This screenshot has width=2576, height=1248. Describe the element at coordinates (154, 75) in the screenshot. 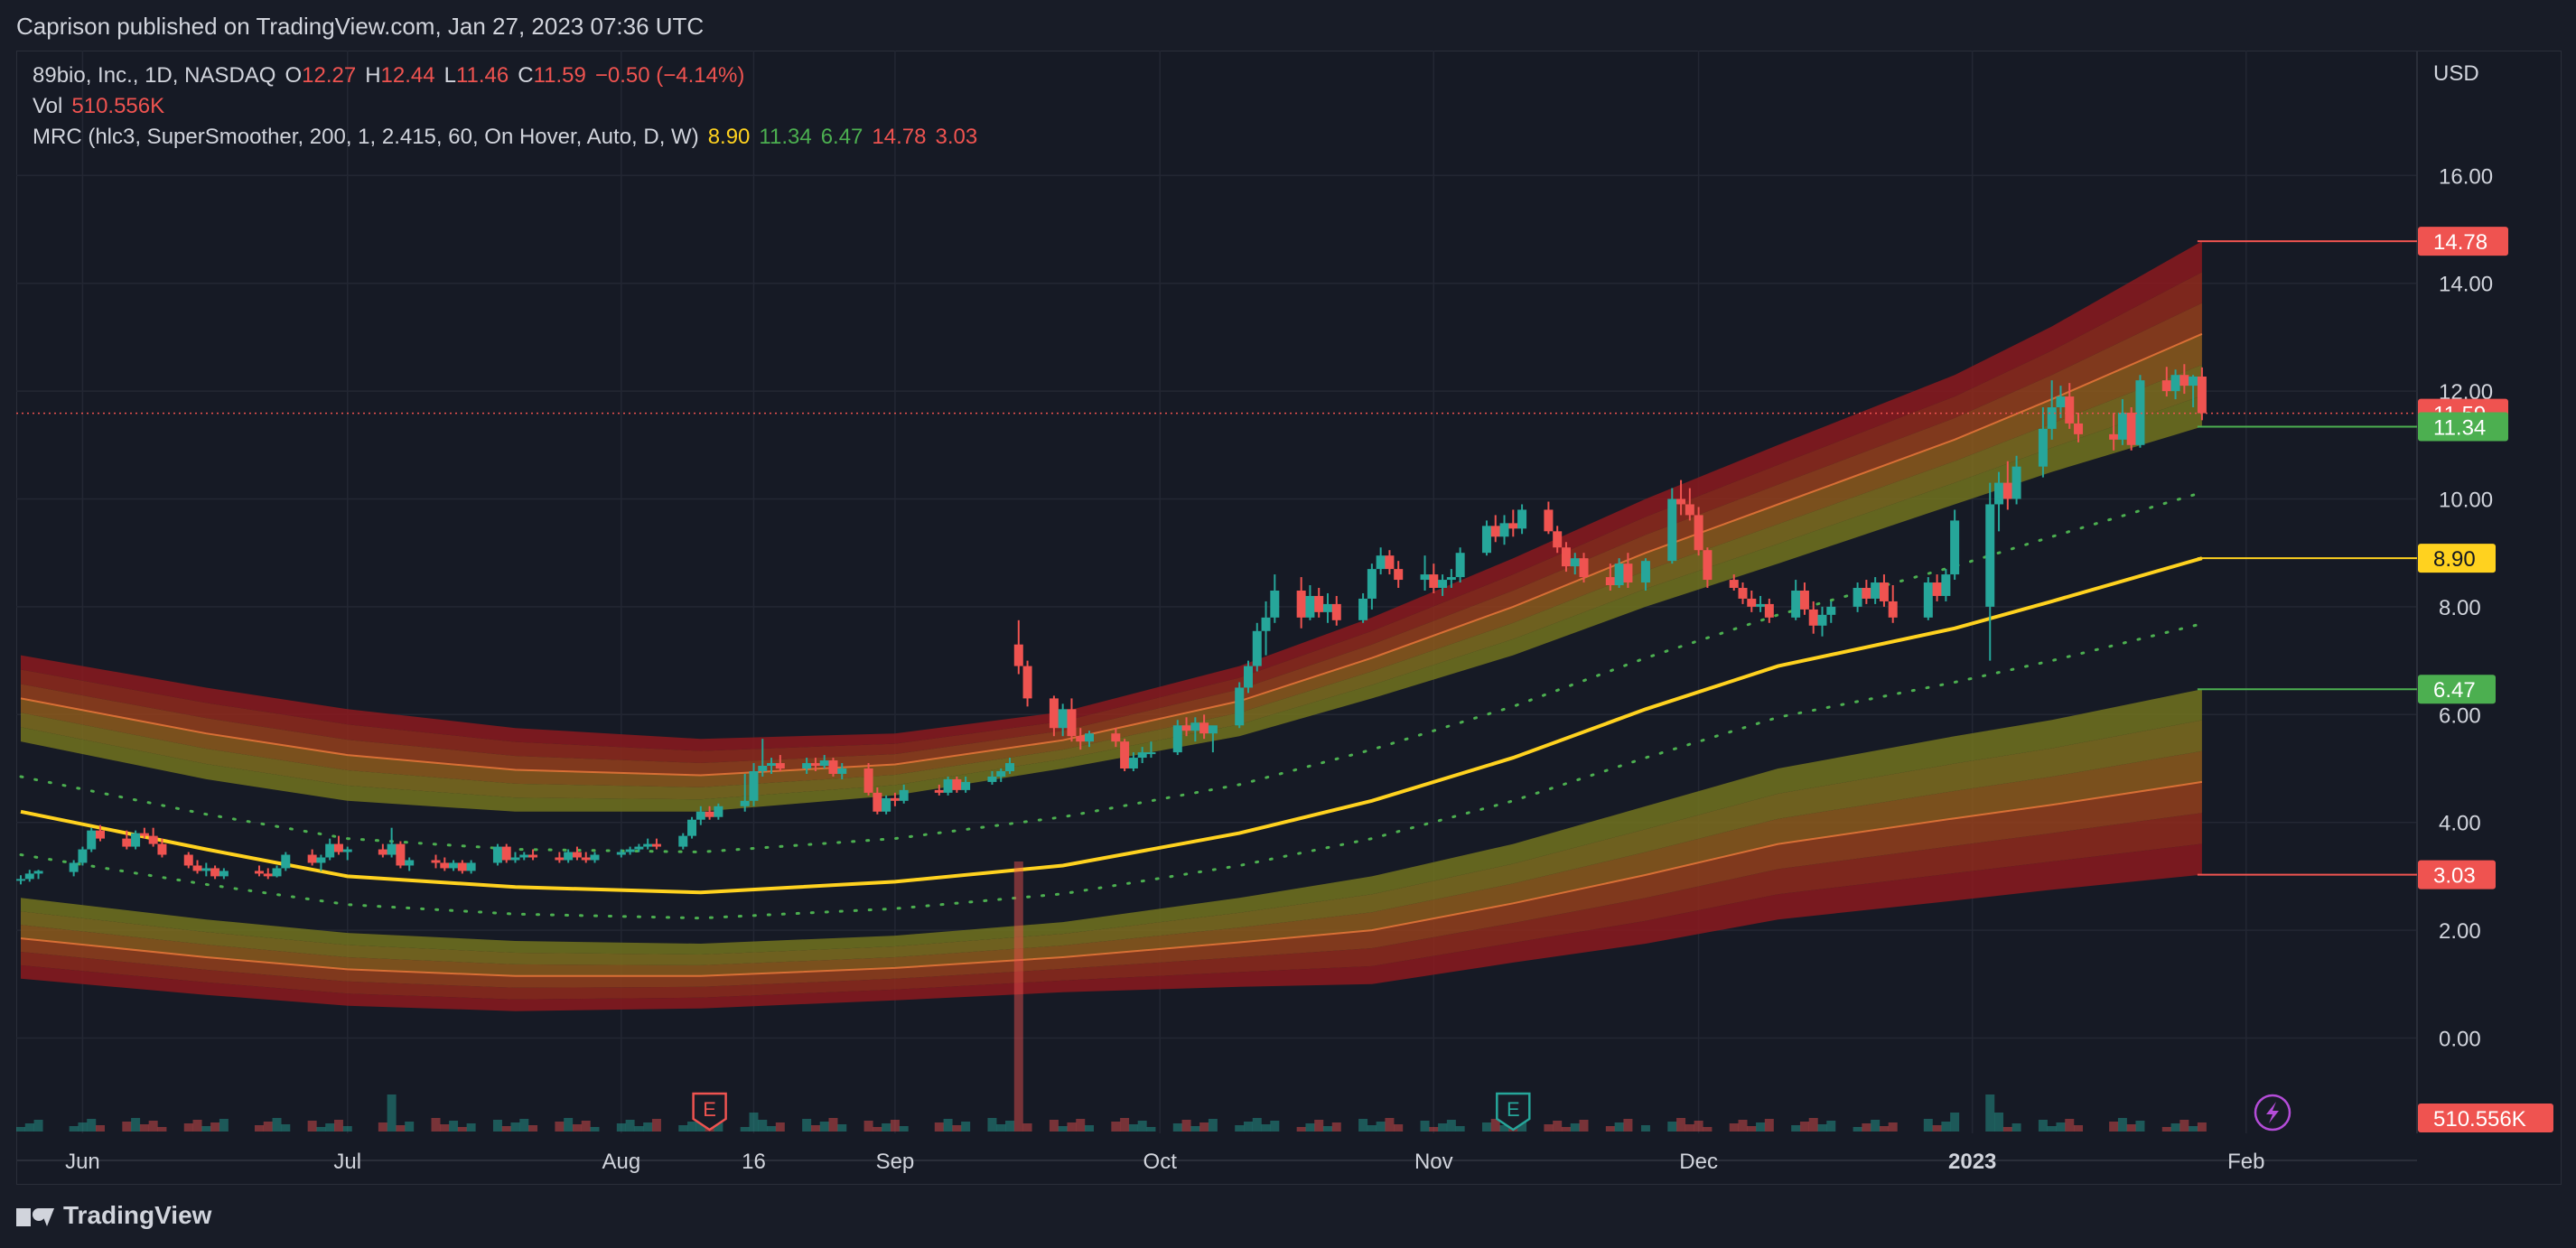

I see `legend-symbol: 89bio, Inc., 1D, NASDAQ` at that location.